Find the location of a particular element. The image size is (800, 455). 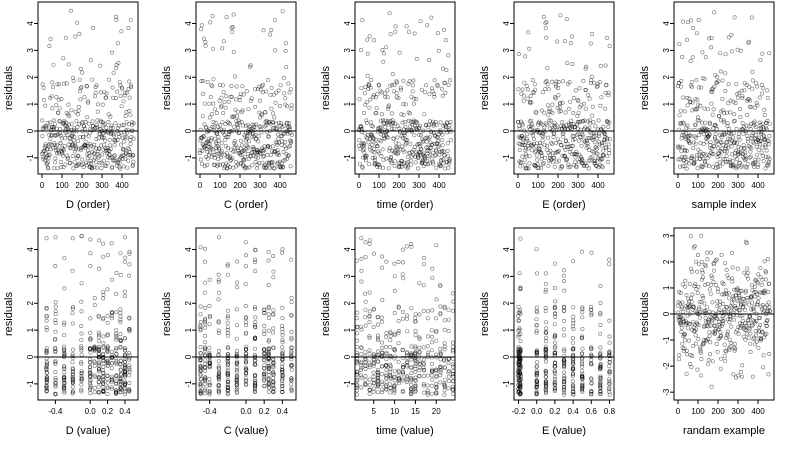

y-tick-label: 4 is located at coordinates (666, 23).